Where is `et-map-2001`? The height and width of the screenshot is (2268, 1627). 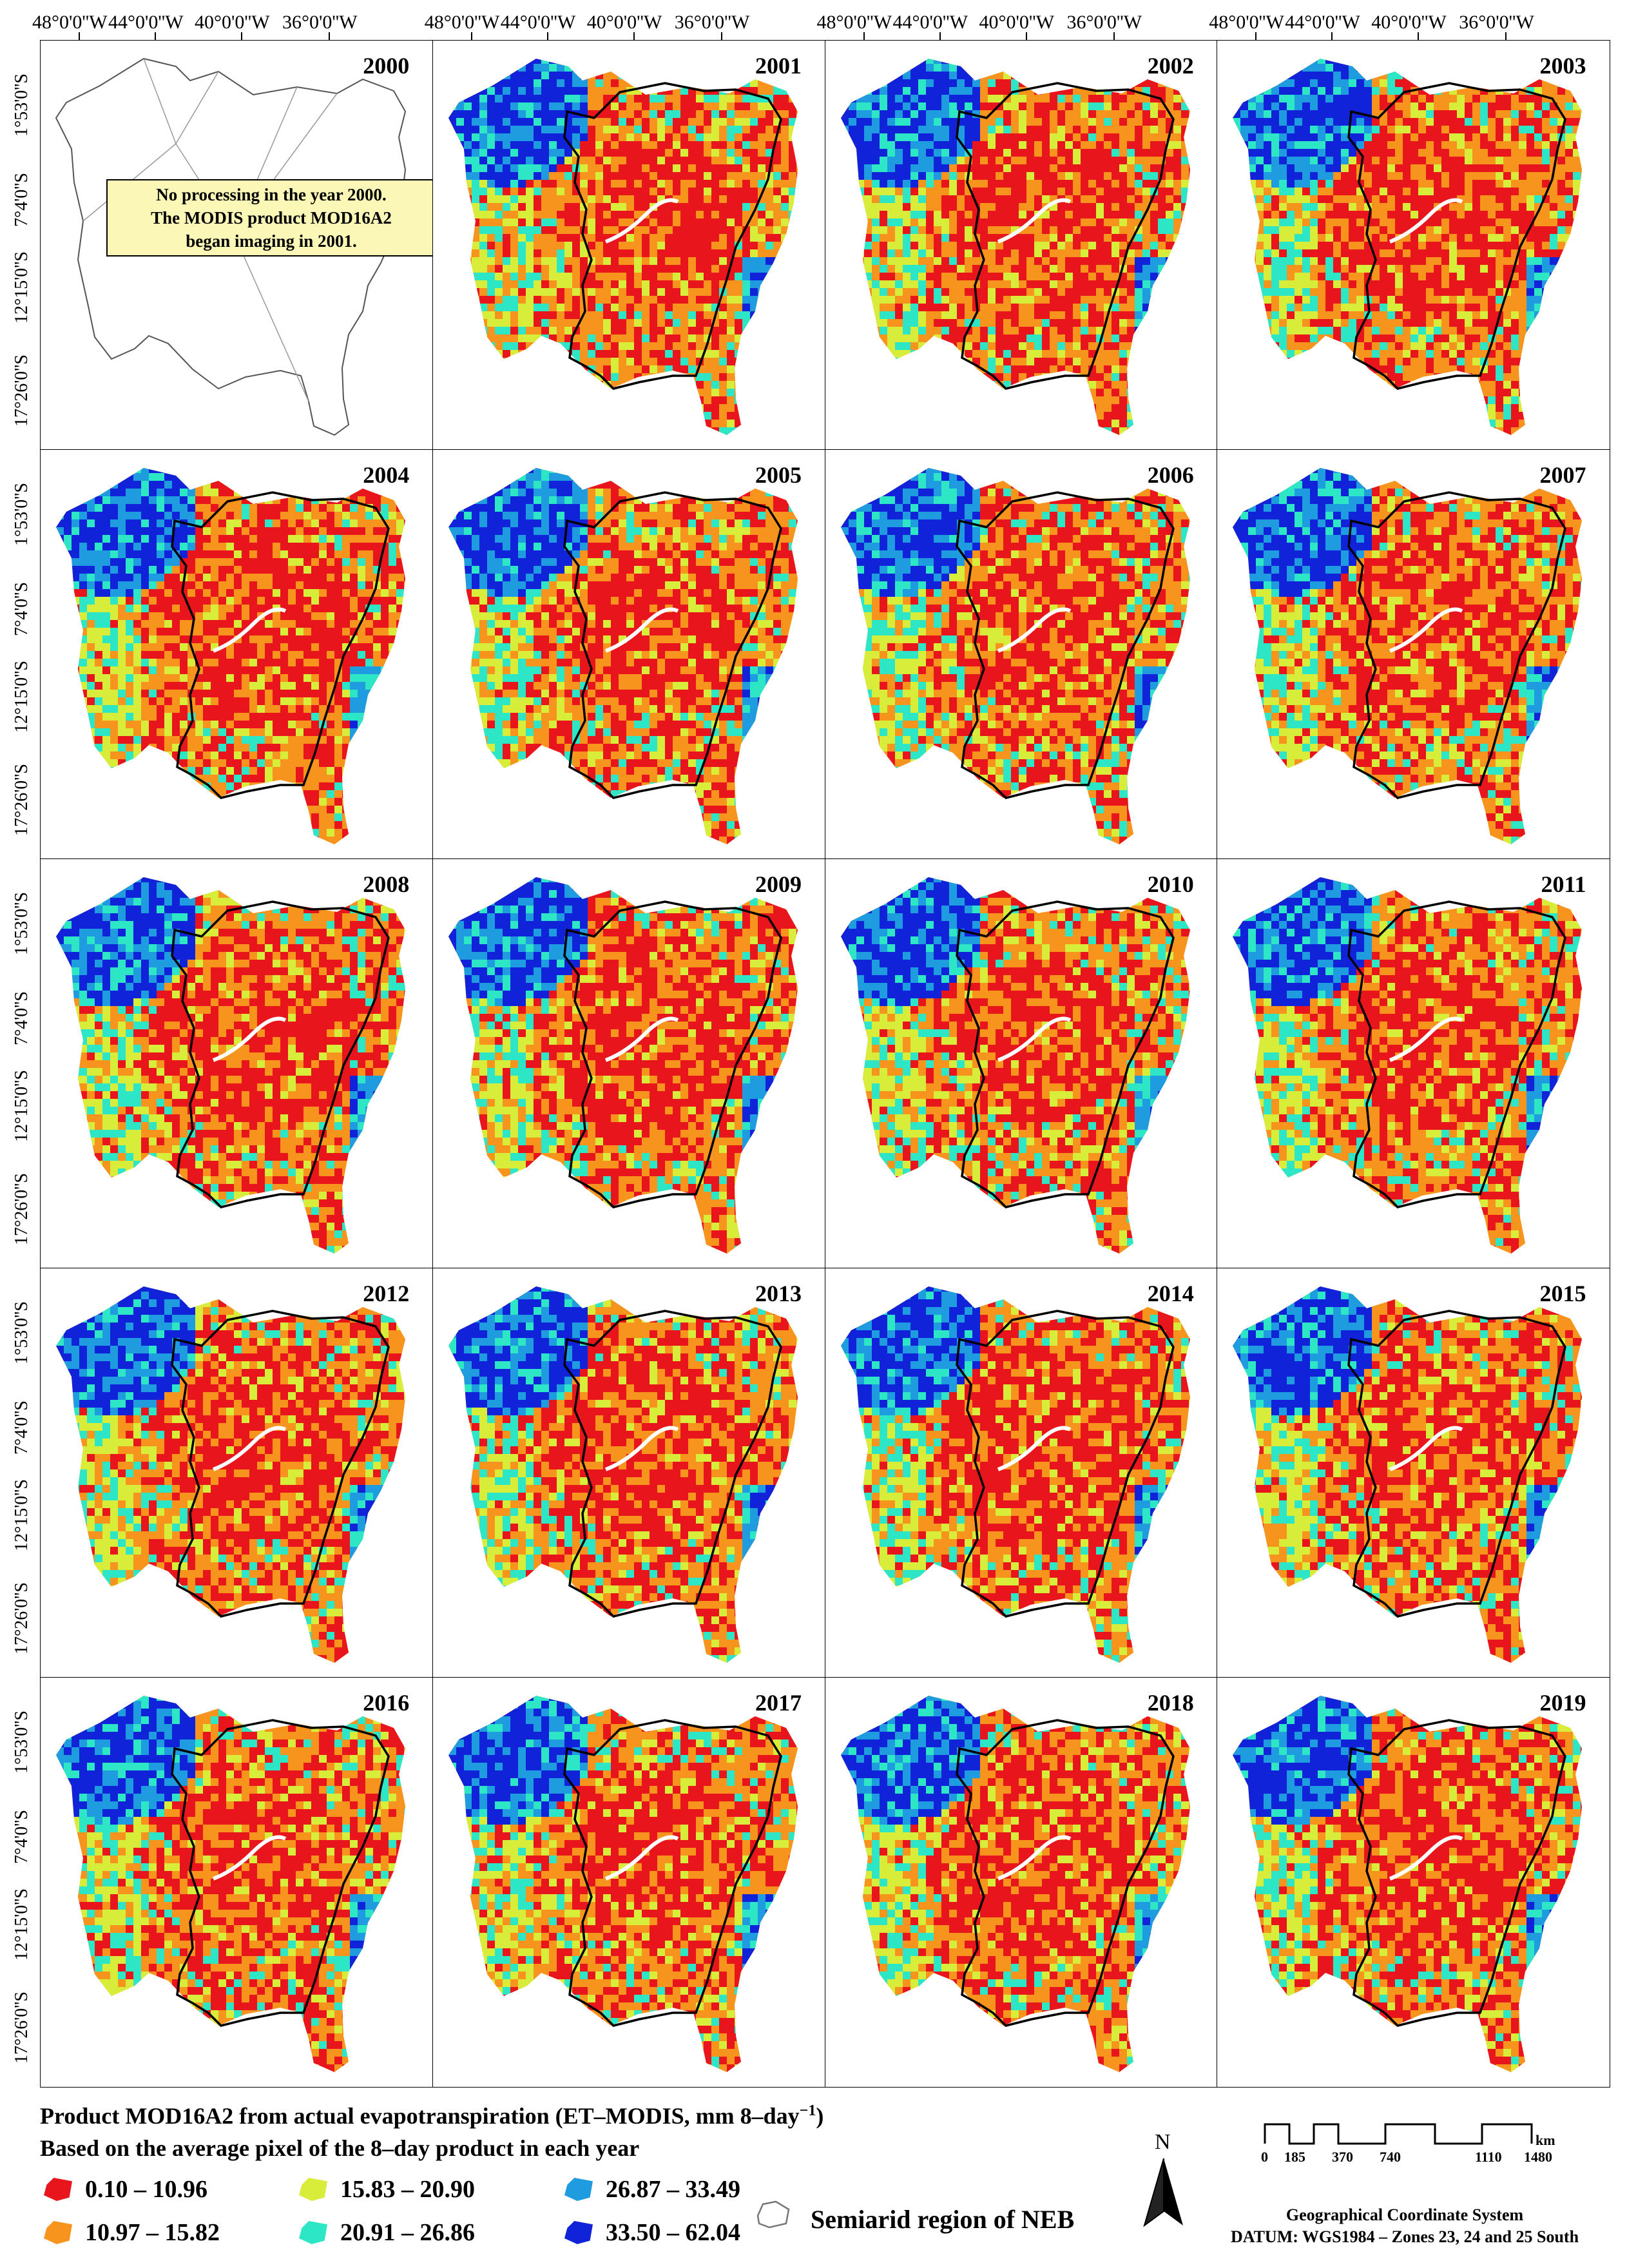 et-map-2001 is located at coordinates (623, 247).